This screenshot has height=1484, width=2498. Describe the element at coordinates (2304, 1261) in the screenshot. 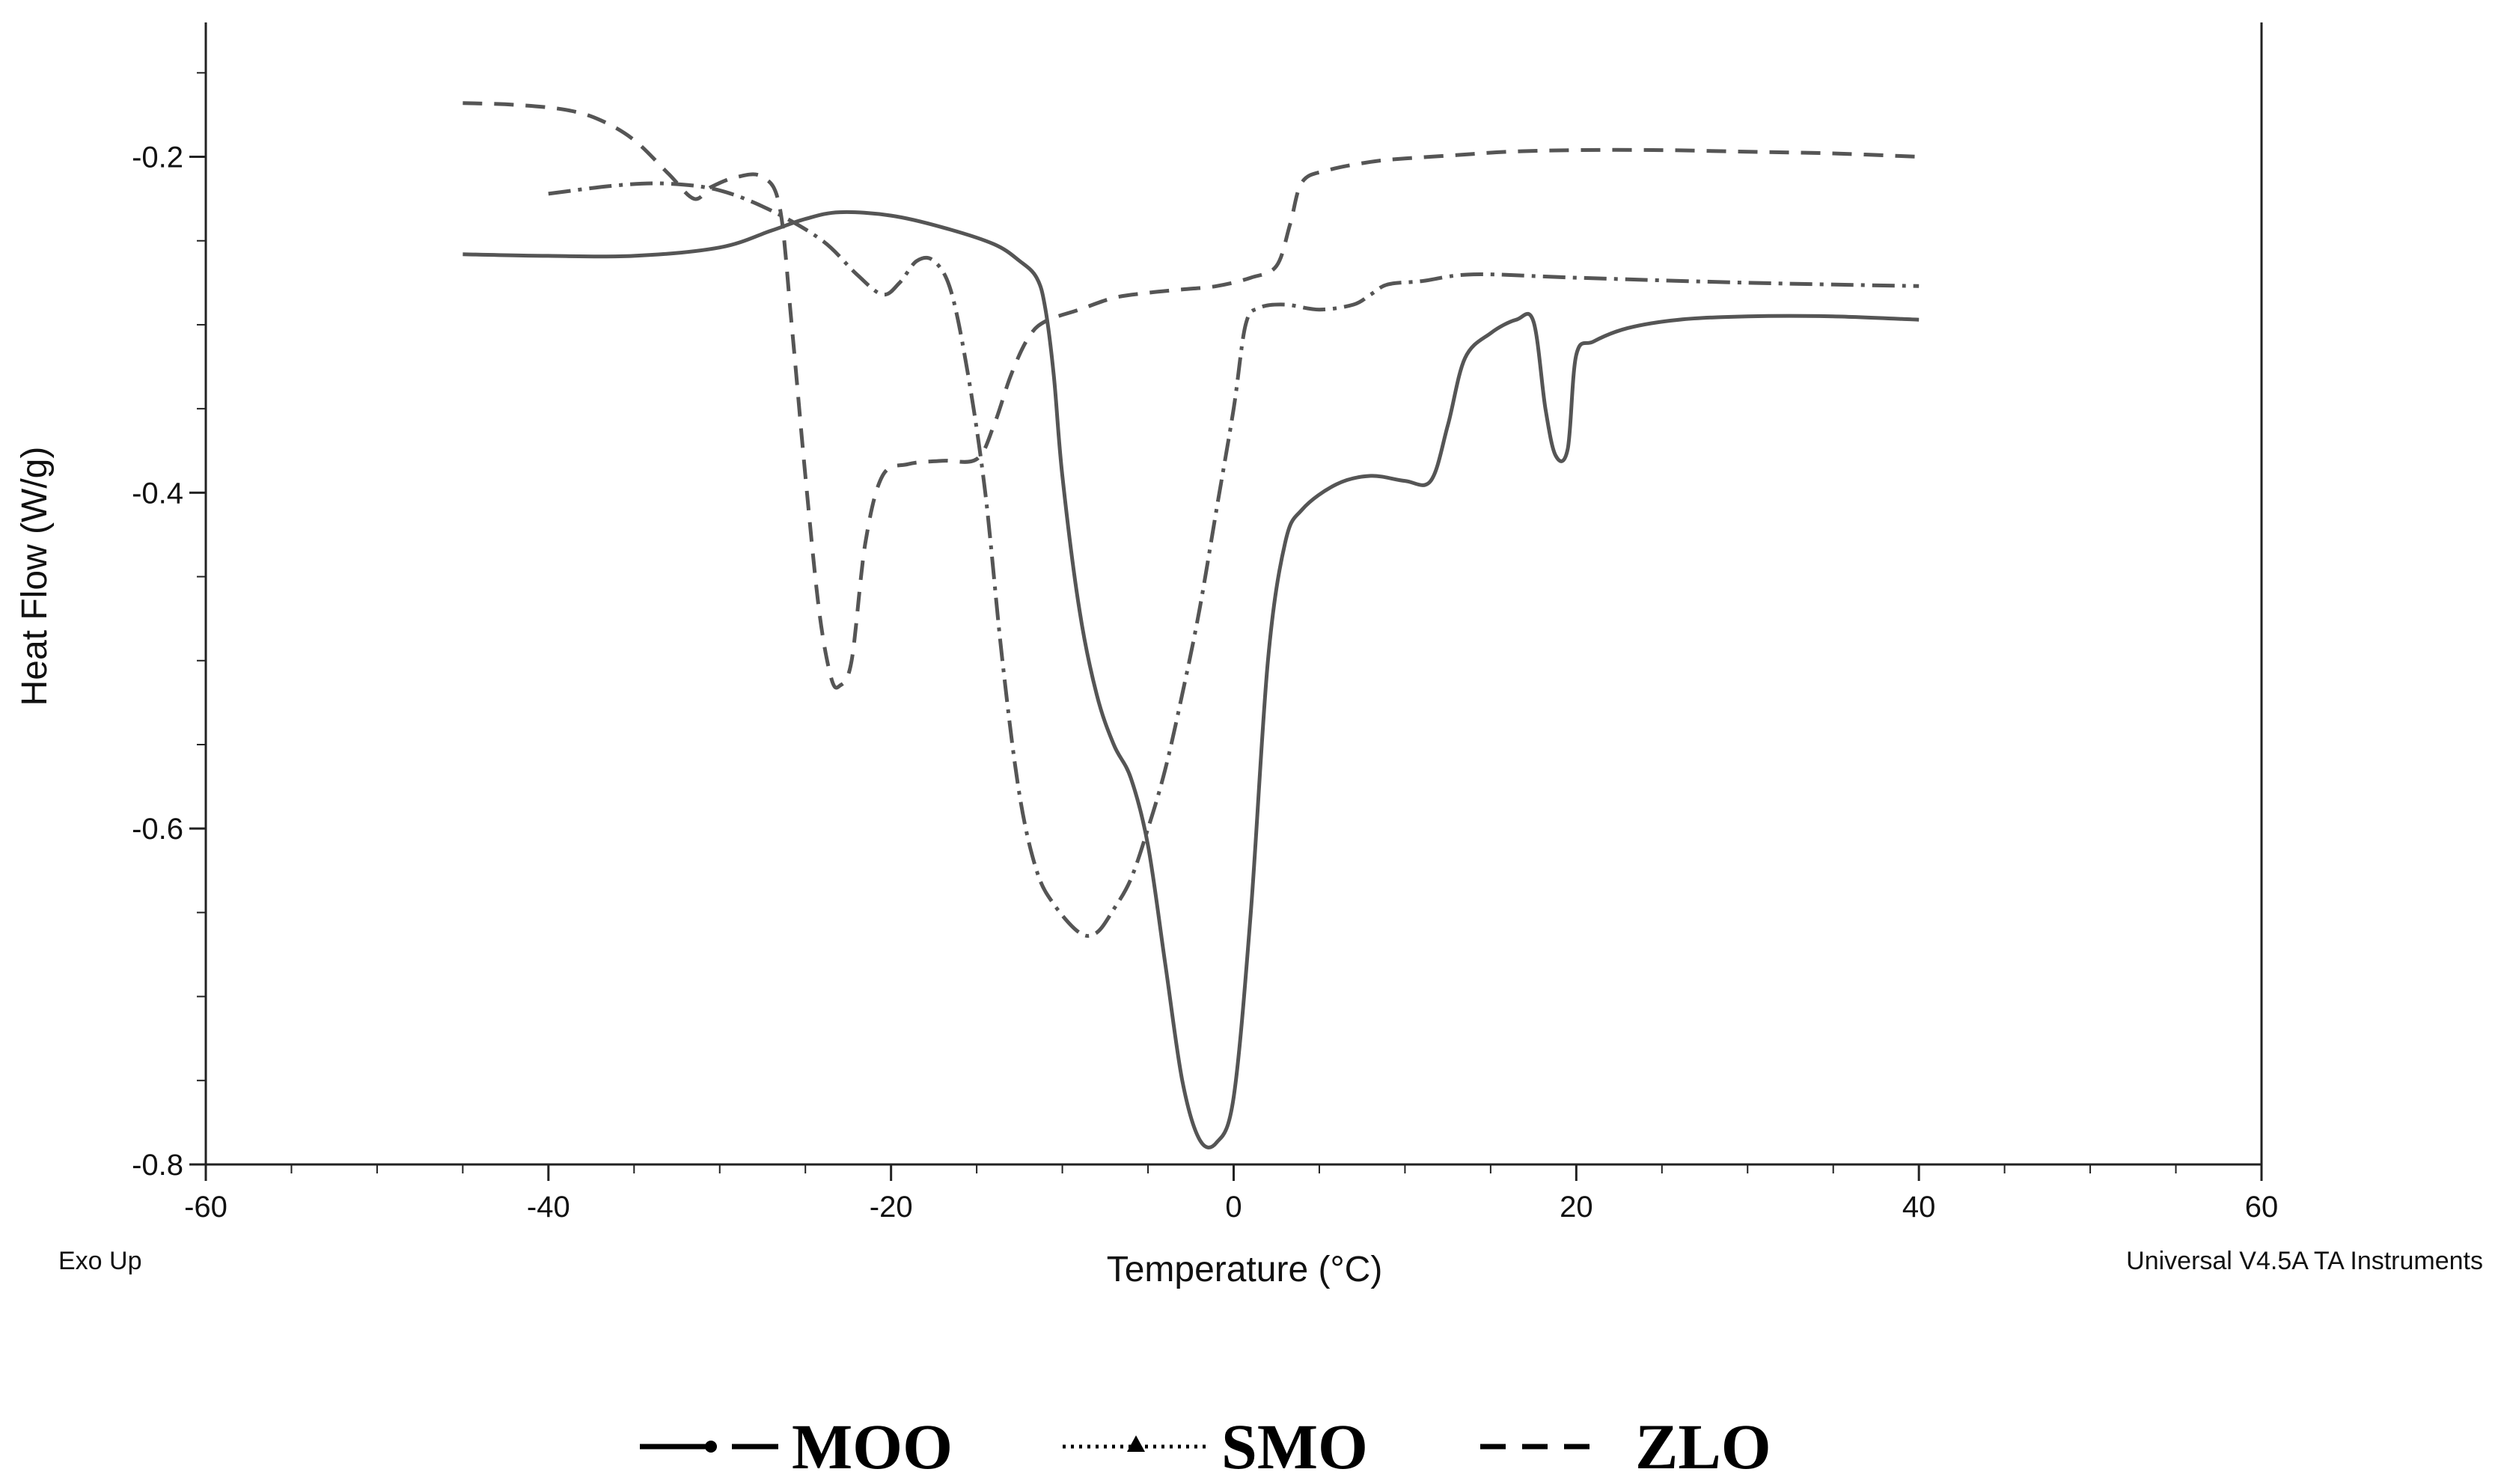

I see `software-note: Universal V4.5A TA Instruments` at that location.